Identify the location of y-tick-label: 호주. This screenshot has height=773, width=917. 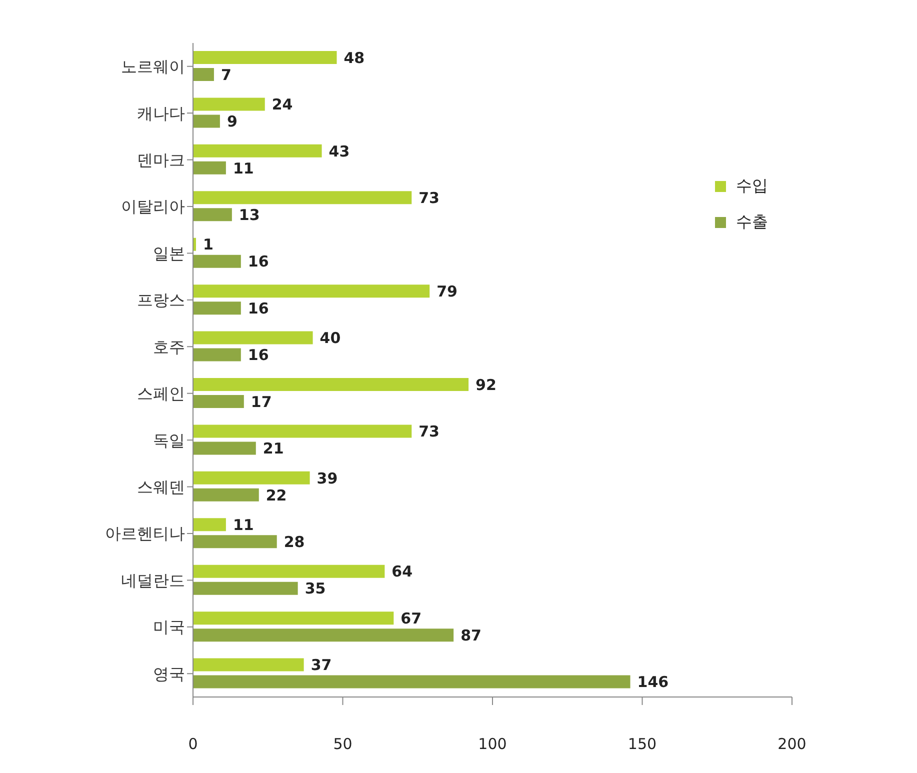
(169, 346).